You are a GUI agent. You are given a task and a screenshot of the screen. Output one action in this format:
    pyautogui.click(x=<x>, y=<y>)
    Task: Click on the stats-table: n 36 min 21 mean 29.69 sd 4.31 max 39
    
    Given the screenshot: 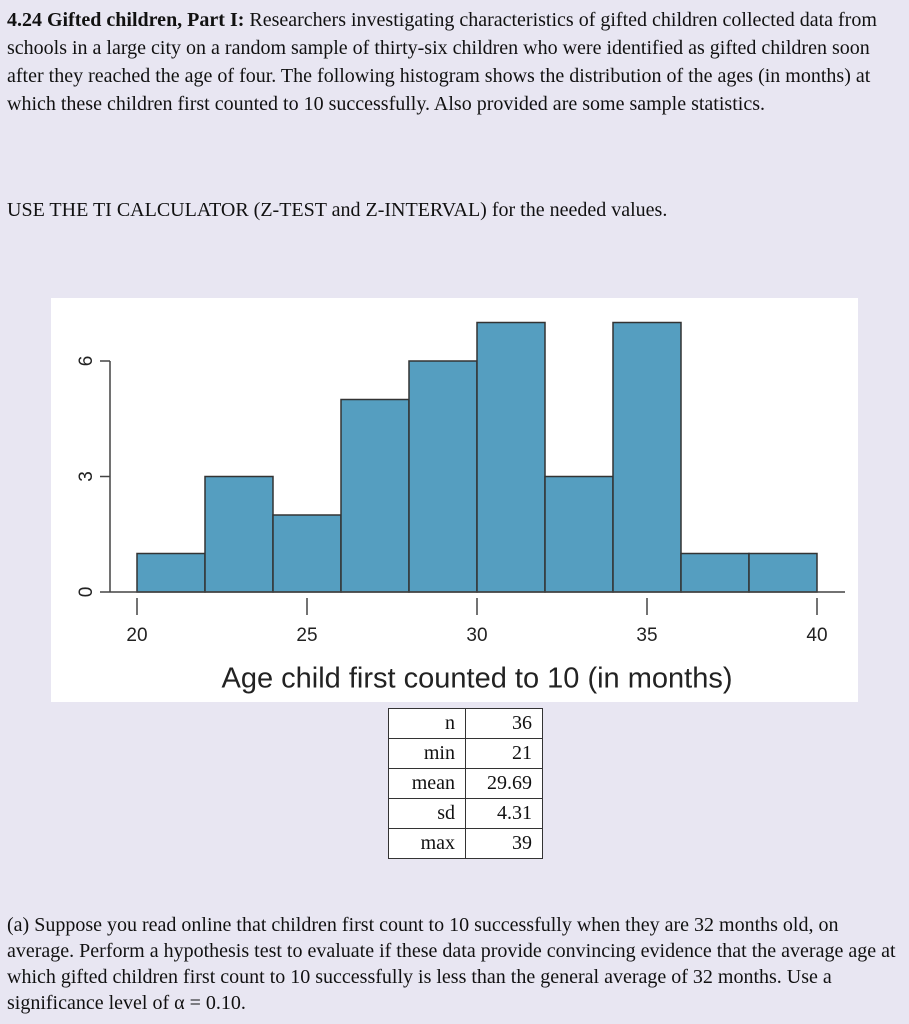 What is the action you would take?
    pyautogui.click(x=465, y=783)
    